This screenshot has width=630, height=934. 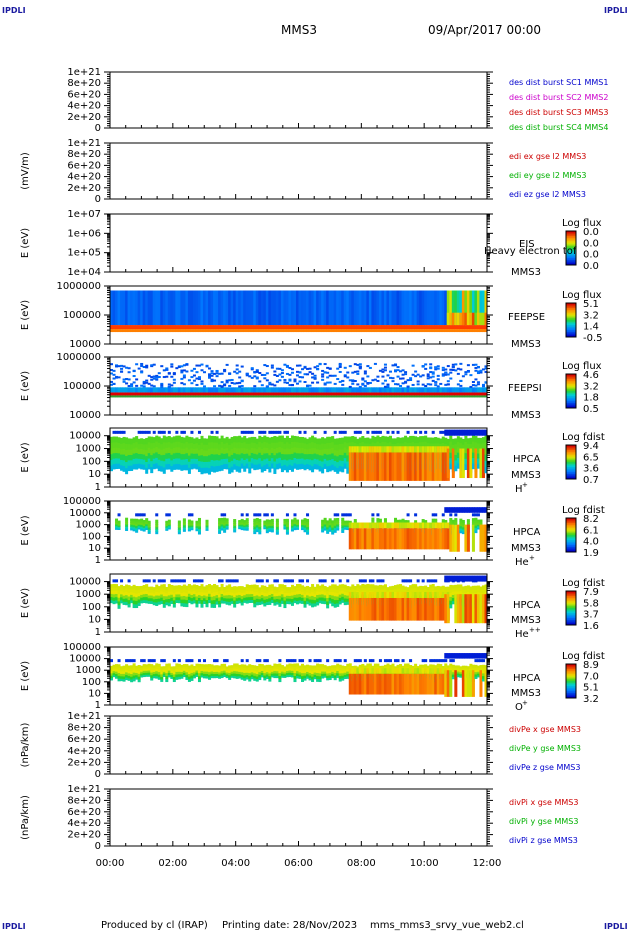 I want to click on y-axis-label: (mV/m), so click(x=25, y=171).